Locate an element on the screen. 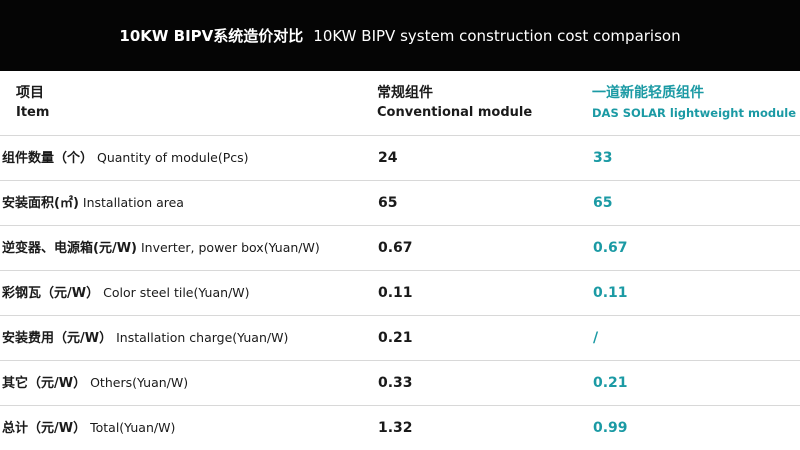  row-item-label: 彩钢瓦（元/W） Color steel tile(Yuan/W) is located at coordinates (126, 293).